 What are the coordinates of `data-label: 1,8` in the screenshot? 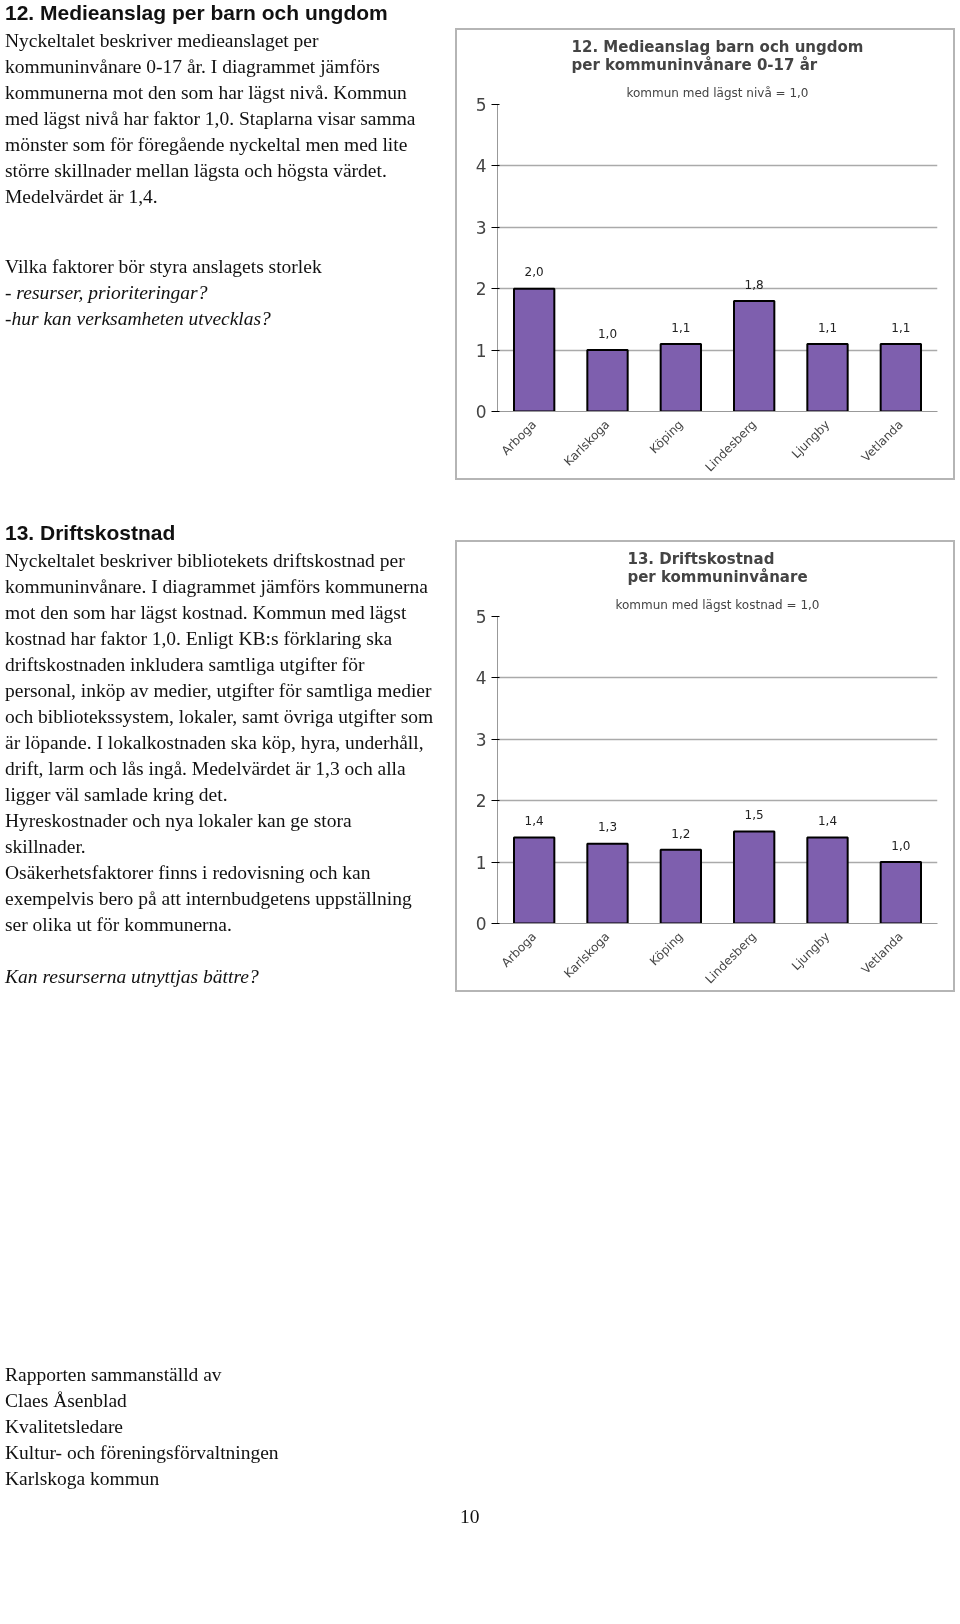 It's located at (754, 284).